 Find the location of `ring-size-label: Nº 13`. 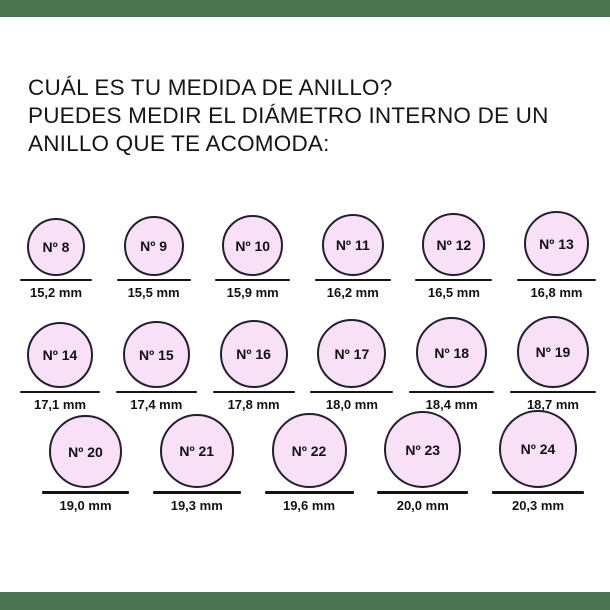

ring-size-label: Nº 13 is located at coordinates (556, 243).